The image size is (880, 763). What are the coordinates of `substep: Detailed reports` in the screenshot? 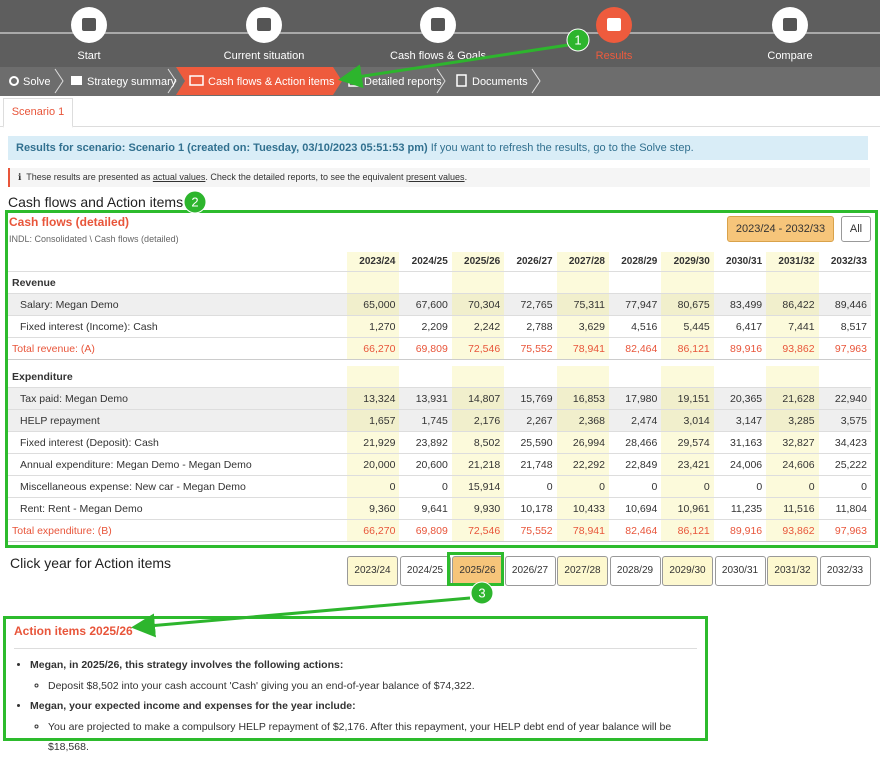 It's located at (403, 82).